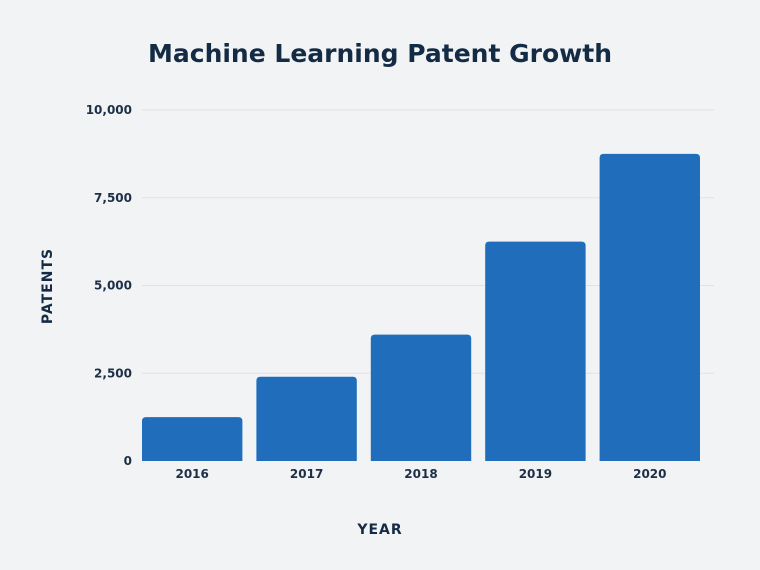  What do you see at coordinates (109, 110) in the screenshot?
I see `y-tick-label: 10,000` at bounding box center [109, 110].